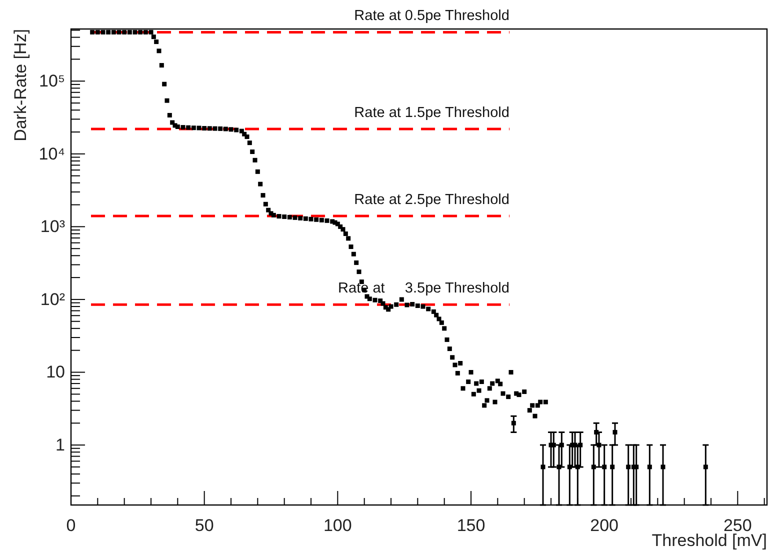  What do you see at coordinates (432, 112) in the screenshot?
I see `ref-line-label: Rate at 1.5pe Threshold` at bounding box center [432, 112].